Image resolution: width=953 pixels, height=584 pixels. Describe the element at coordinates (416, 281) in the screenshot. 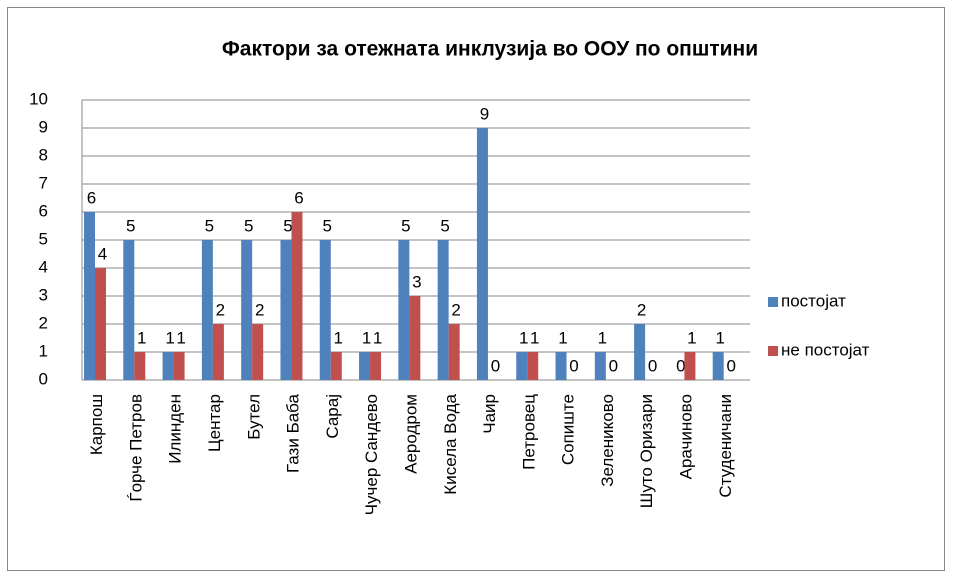

I see `data-label: 3` at that location.